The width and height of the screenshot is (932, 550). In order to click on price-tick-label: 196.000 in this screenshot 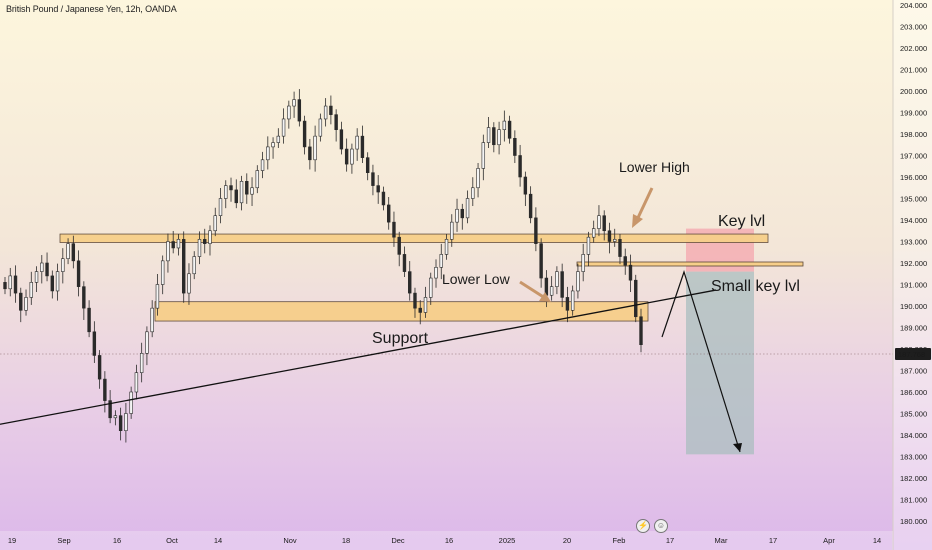, I will do `click(913, 177)`.